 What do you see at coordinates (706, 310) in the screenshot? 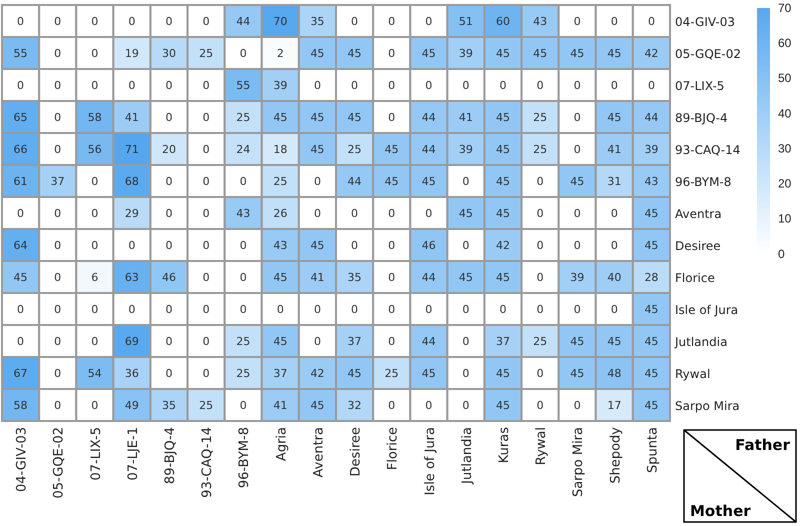
I see `y-tick-label: Isle of Jura` at bounding box center [706, 310].